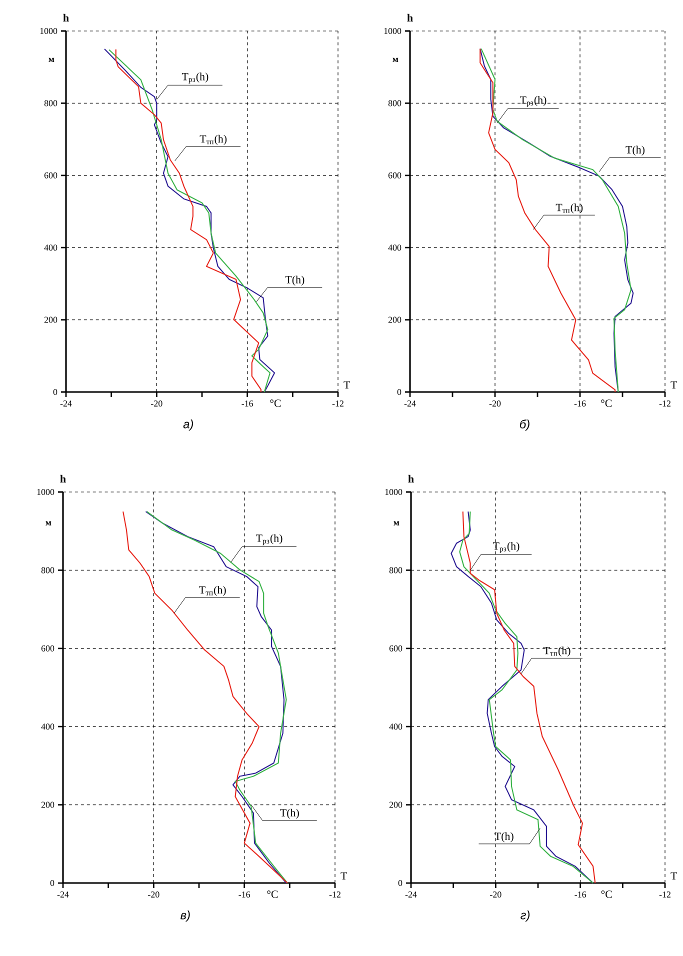 The height and width of the screenshot is (956, 683). What do you see at coordinates (525, 916) in the screenshot?
I see `text: г)` at bounding box center [525, 916].